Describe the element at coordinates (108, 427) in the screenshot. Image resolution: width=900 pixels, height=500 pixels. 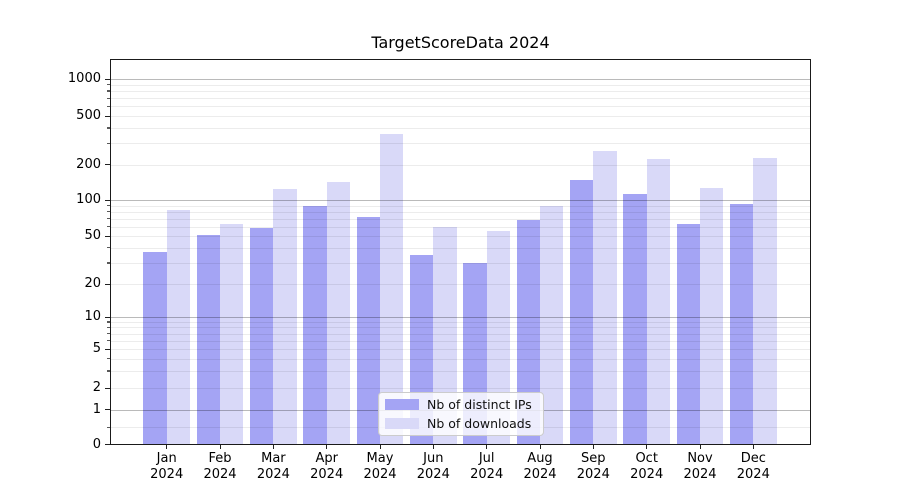
I see `y-minor-tick-0.5` at that location.